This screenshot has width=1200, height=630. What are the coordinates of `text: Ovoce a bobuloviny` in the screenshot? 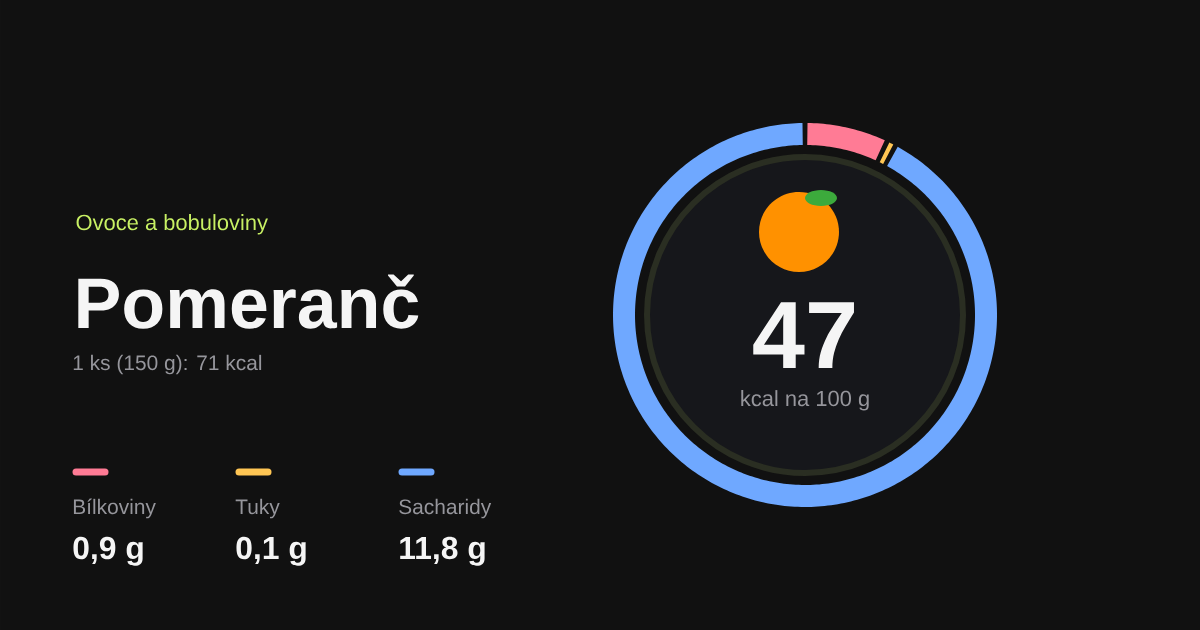 It's located at (172, 224).